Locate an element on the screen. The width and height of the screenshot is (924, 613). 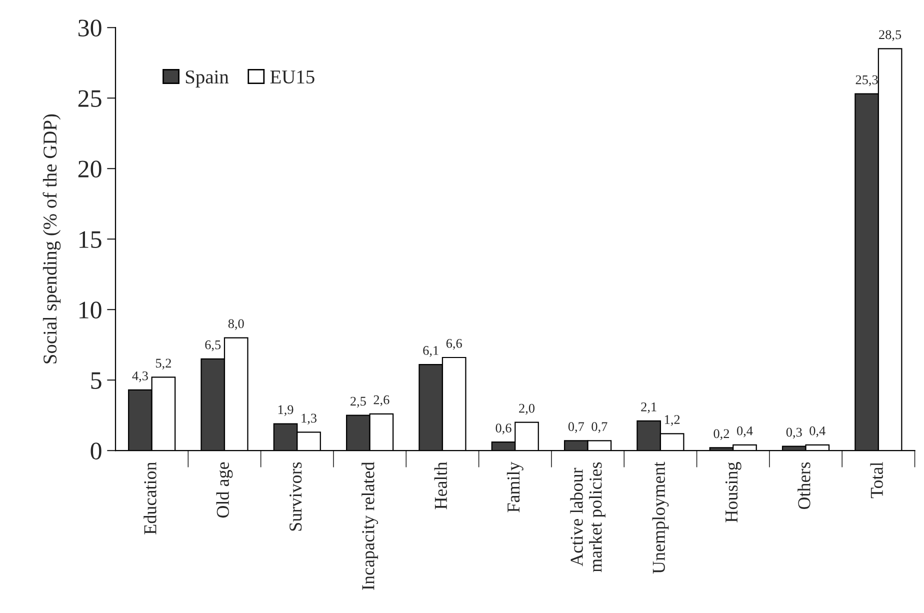
y-tick-label: 5 is located at coordinates (96, 380).